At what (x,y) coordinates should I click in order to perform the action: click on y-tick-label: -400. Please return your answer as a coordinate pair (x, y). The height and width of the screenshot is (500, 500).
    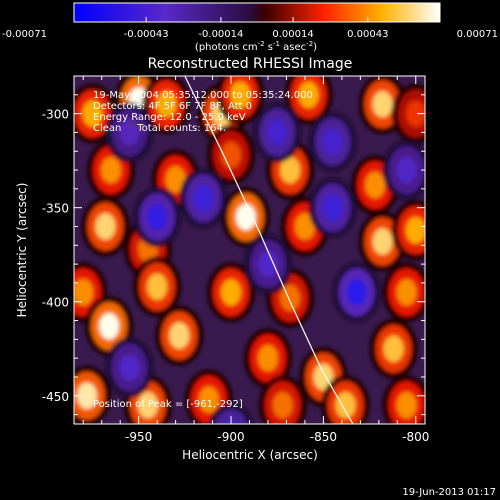
    Looking at the image, I should click on (55, 303).